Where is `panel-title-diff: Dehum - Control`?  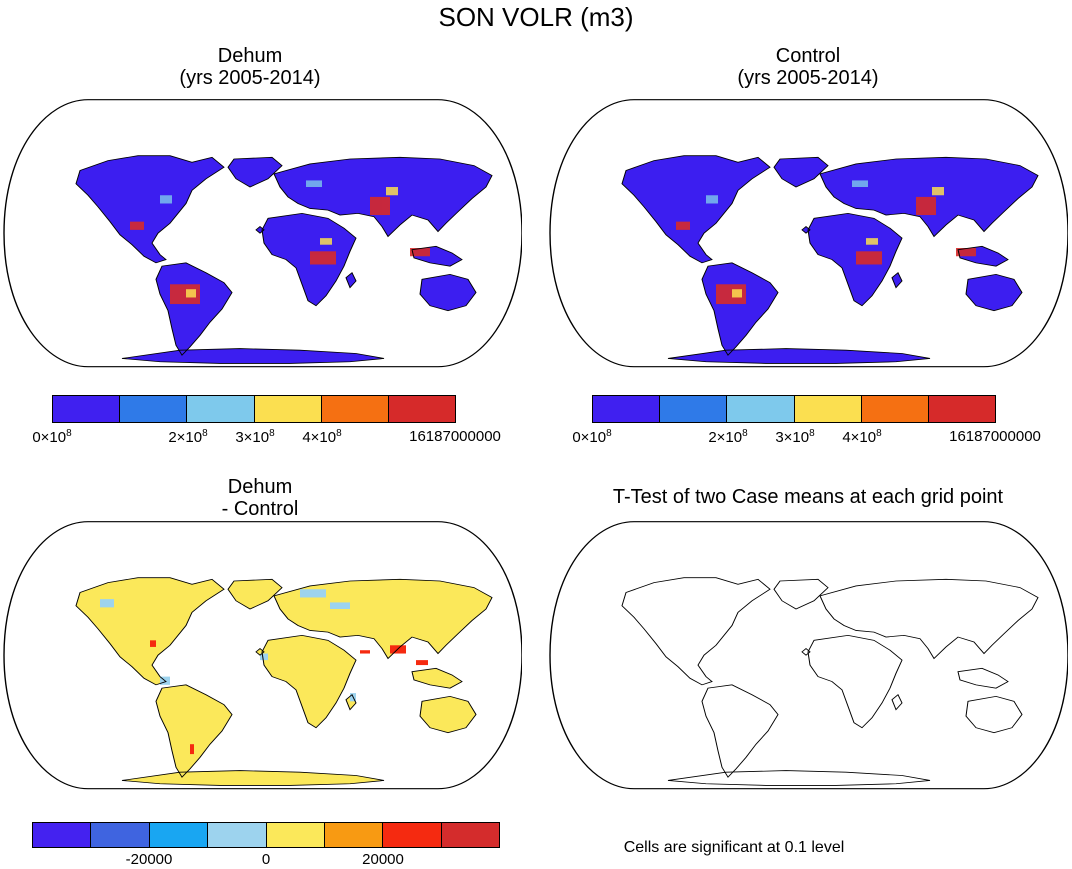
panel-title-diff: Dehum - Control is located at coordinates (260, 498).